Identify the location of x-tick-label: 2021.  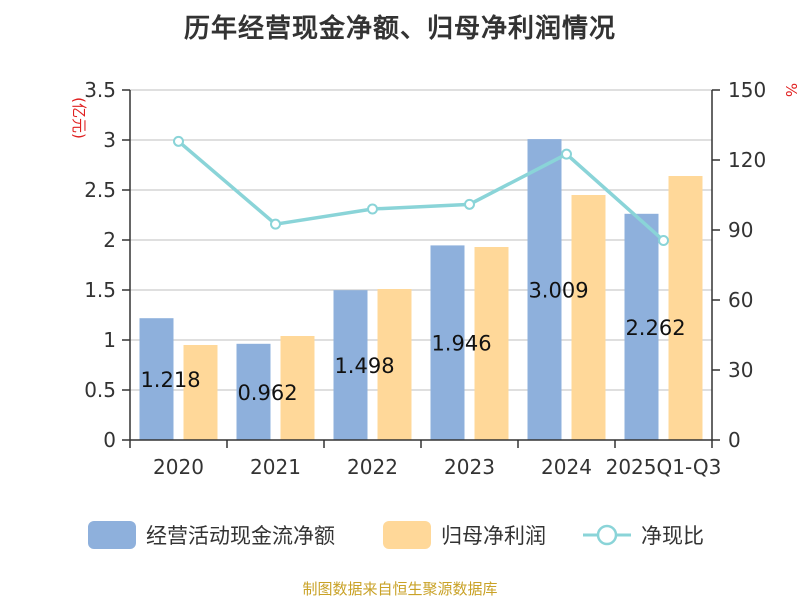
(275, 467).